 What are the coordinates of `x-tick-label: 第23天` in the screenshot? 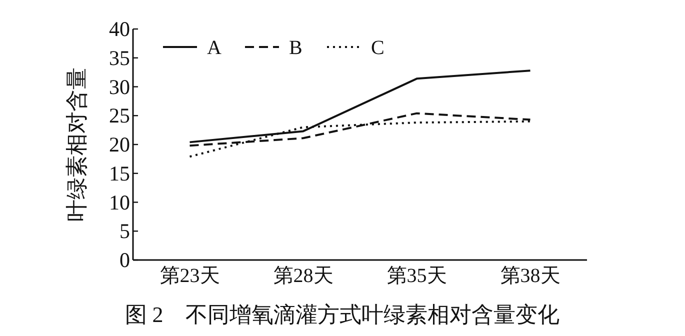 It's located at (190, 276).